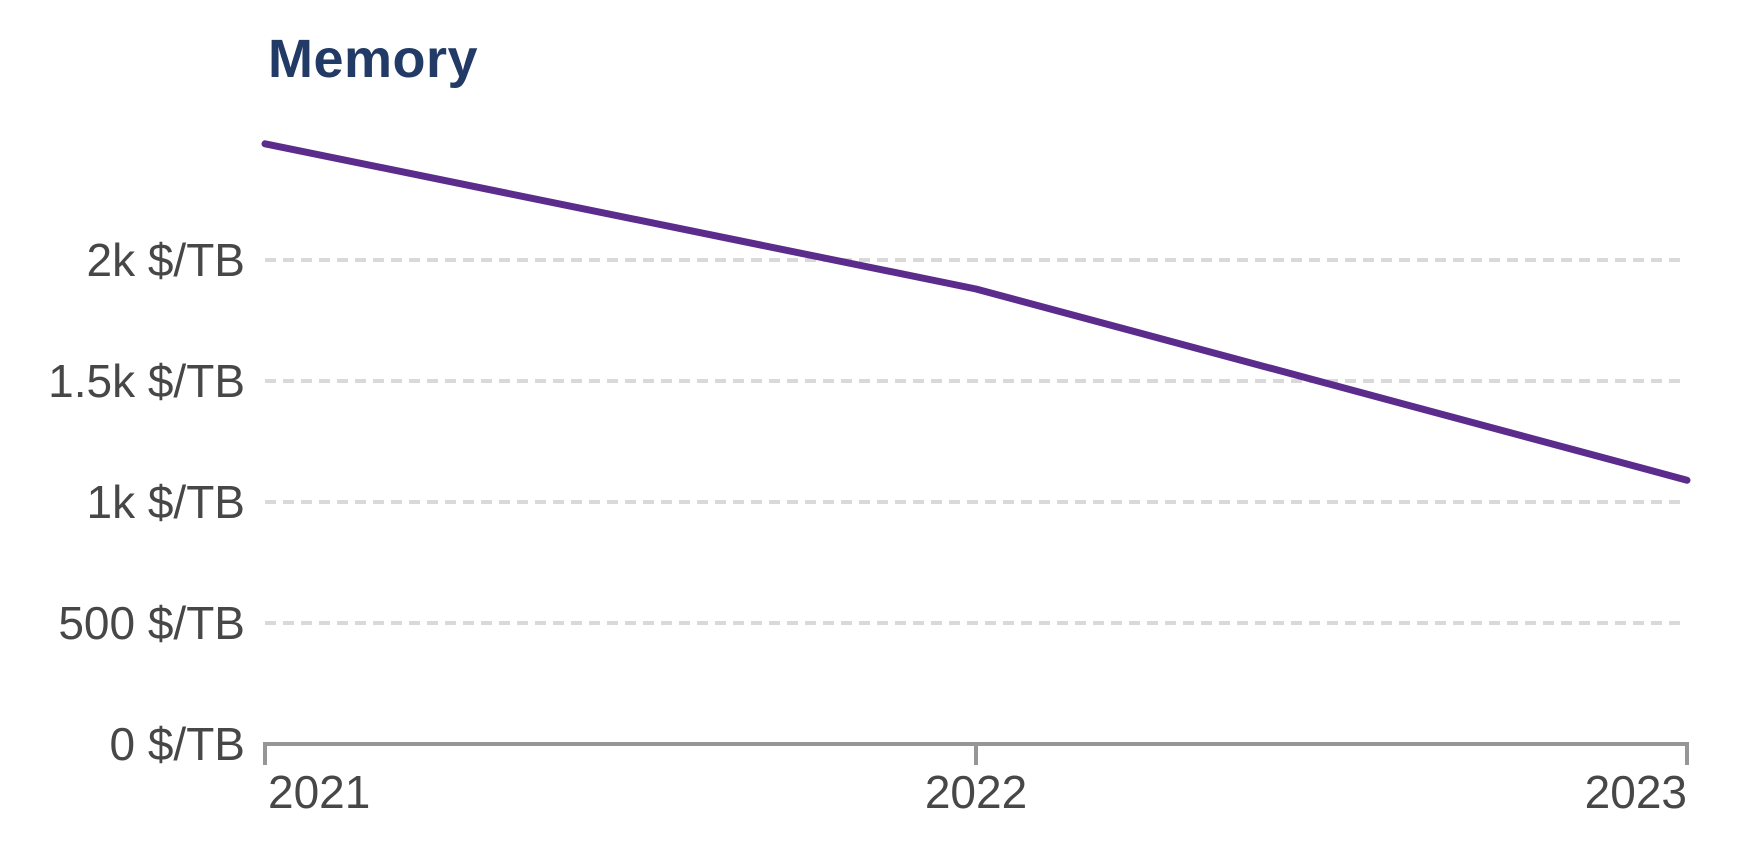 The image size is (1762, 866). I want to click on y-tick-label: 0 $/TB, so click(177, 744).